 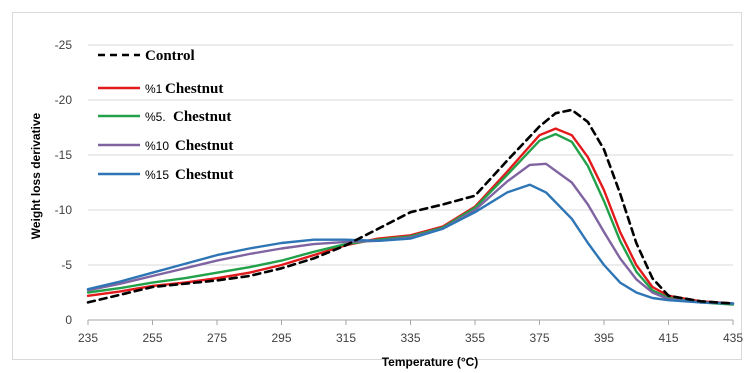 I want to click on y-tick-label: -15, so click(x=64, y=155).